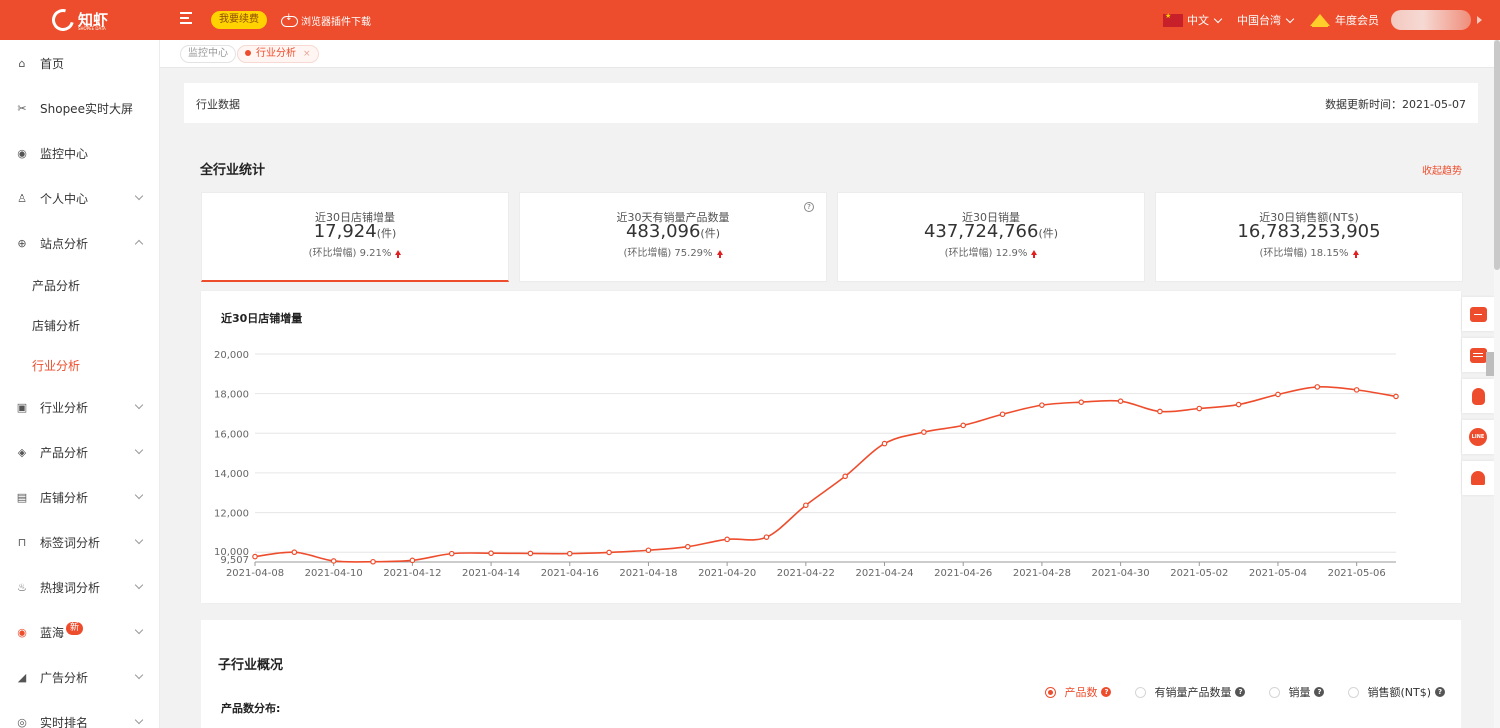 The image size is (1500, 728). I want to click on sidebar-item-tag-analysis: ⊓ 标签词分析, so click(80, 542).